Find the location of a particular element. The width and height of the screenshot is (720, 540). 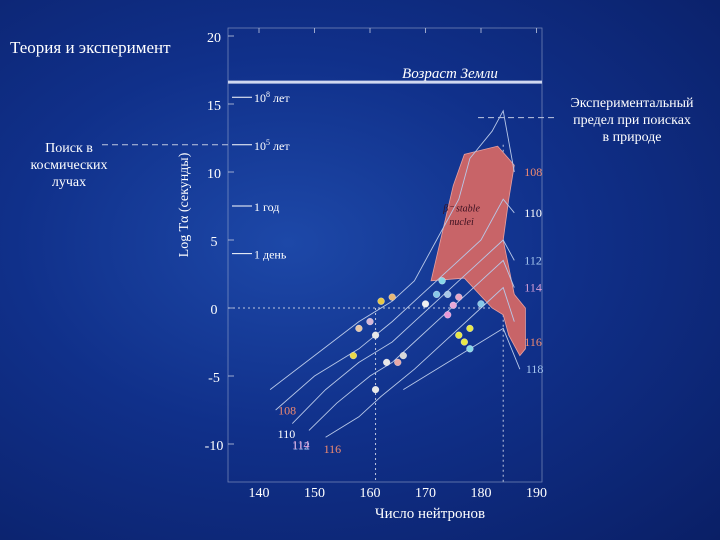

y-tick-label: -5 is located at coordinates (214, 378).